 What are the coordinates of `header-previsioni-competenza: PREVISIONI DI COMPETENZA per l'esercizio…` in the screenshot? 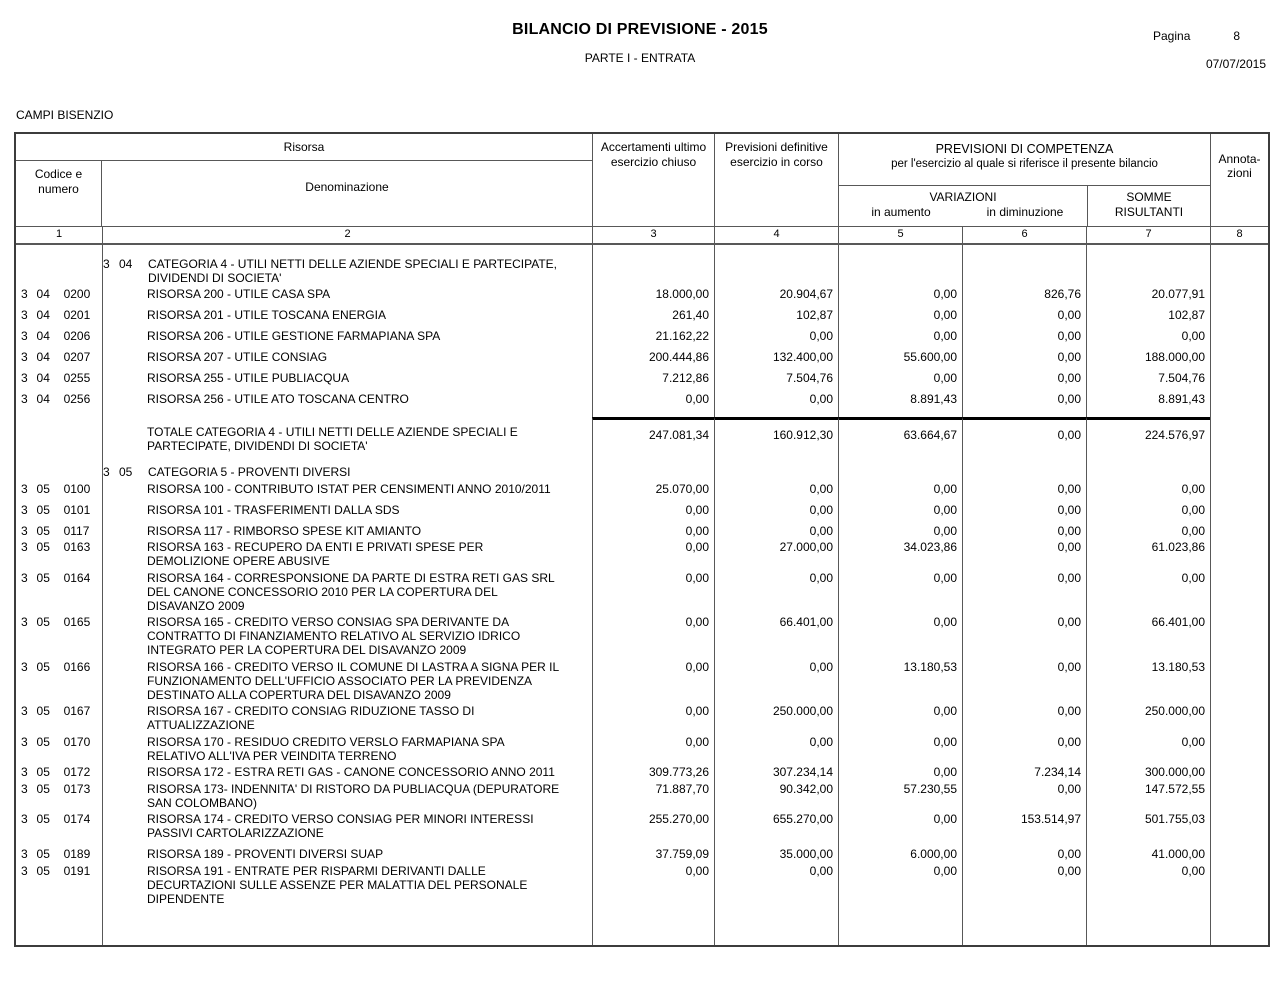 It's located at (1024, 160).